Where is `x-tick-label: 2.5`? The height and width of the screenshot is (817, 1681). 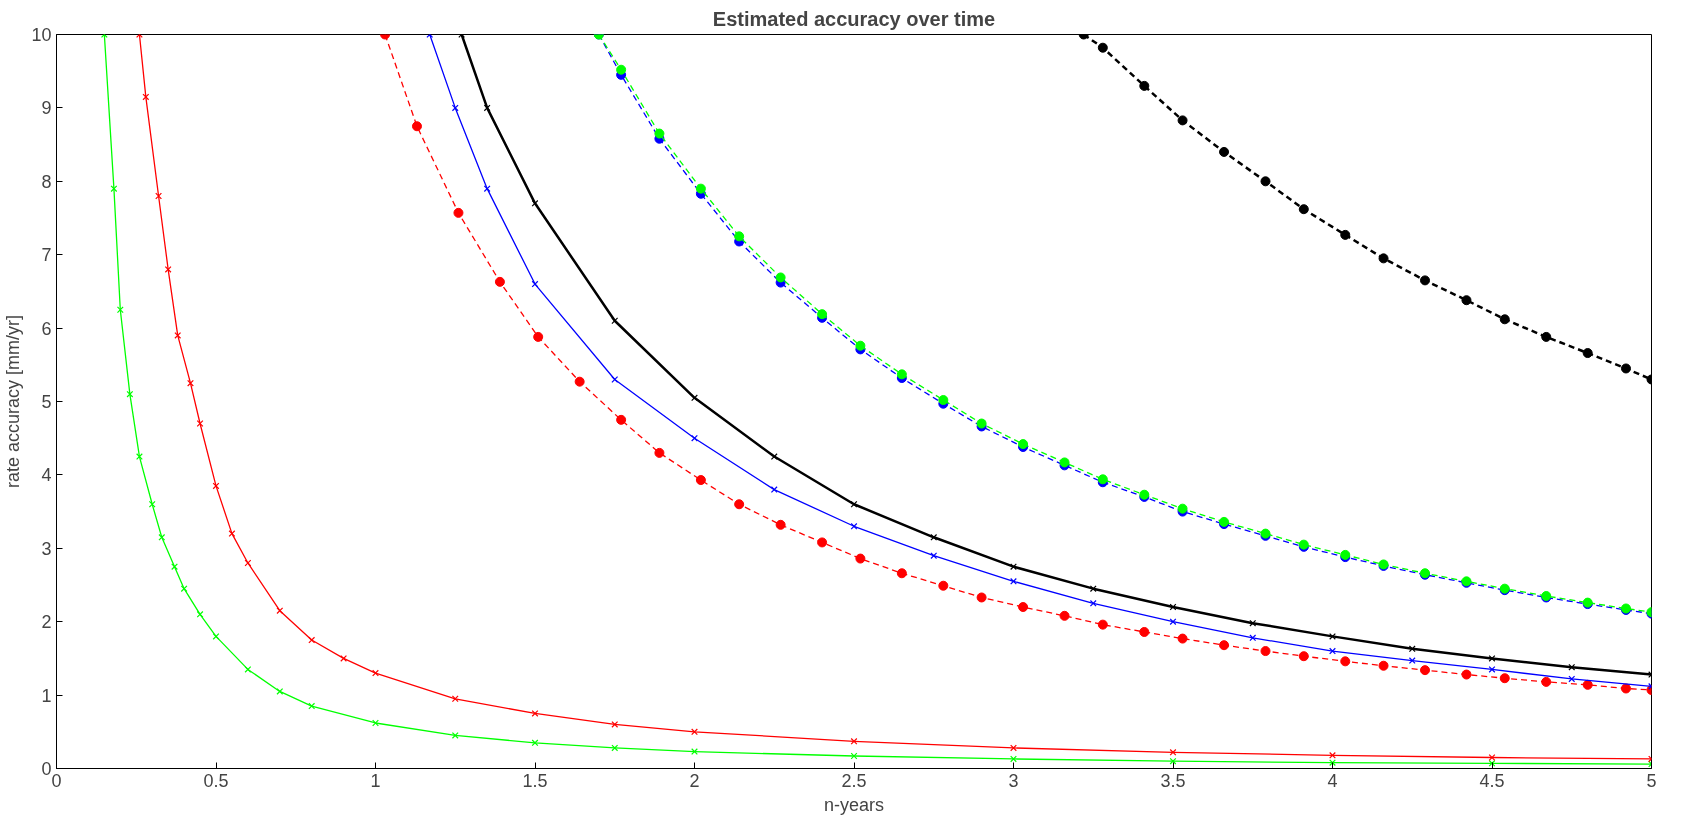 x-tick-label: 2.5 is located at coordinates (854, 780).